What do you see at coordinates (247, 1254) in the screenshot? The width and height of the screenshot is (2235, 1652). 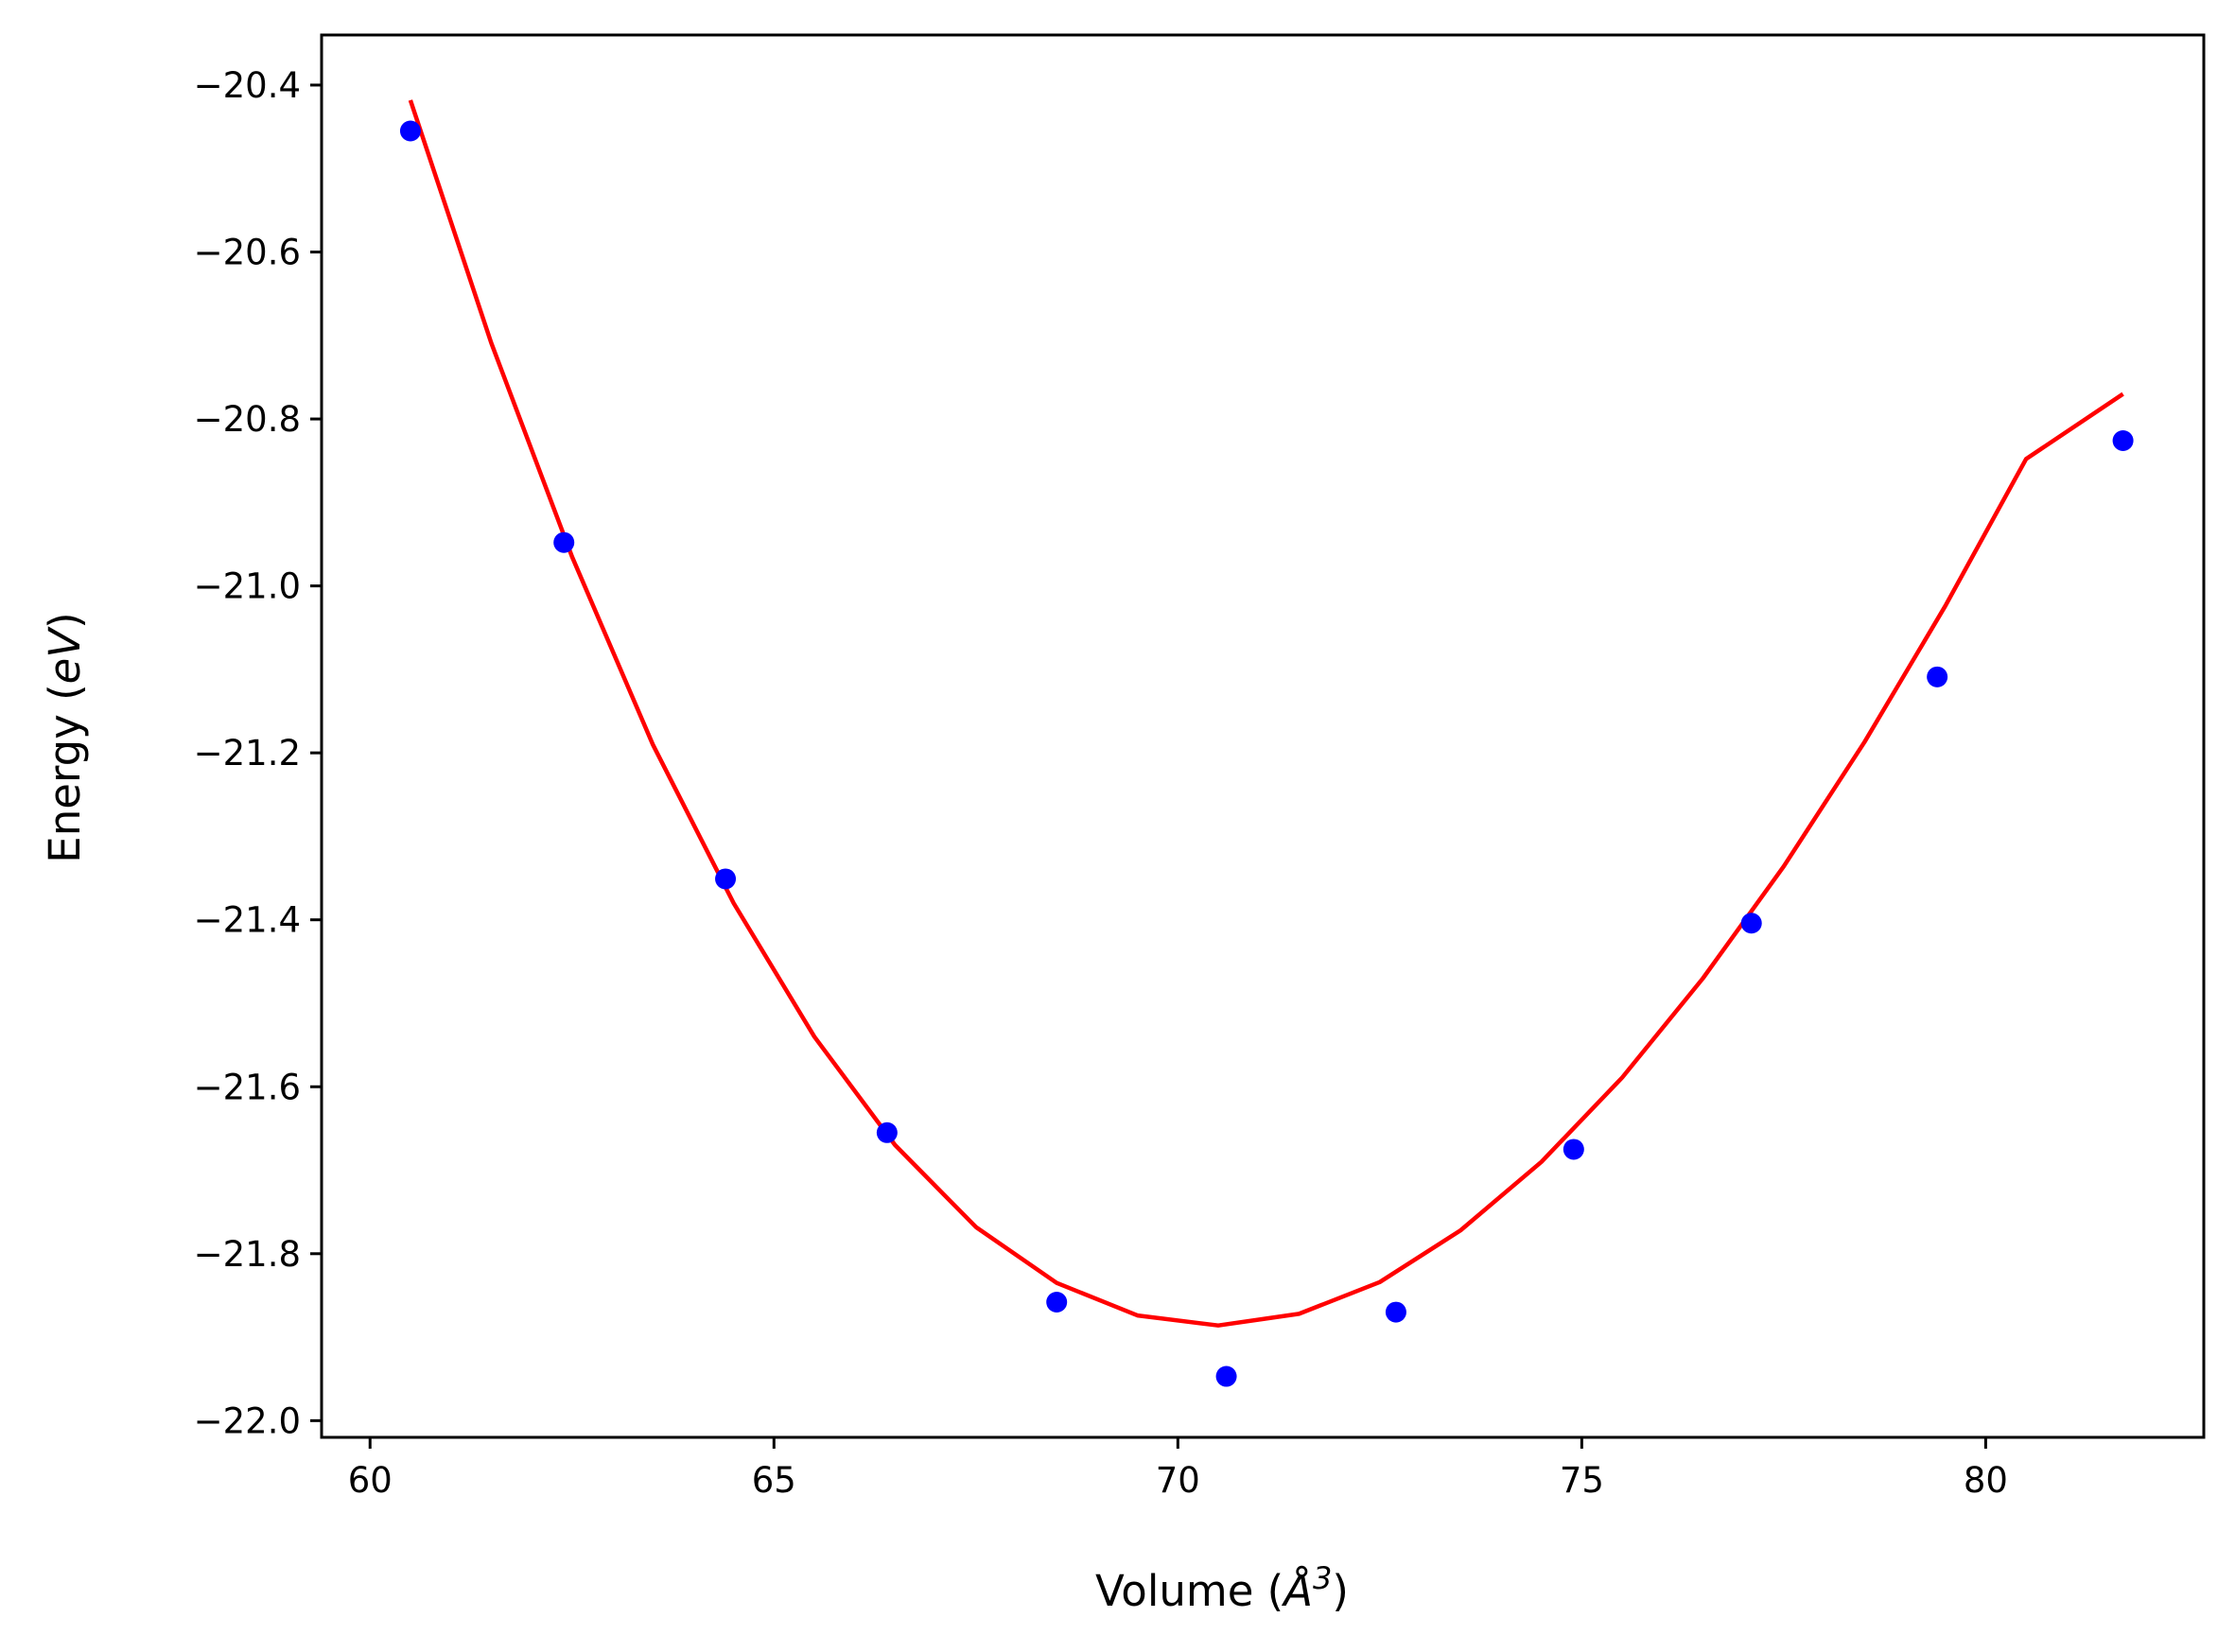 I see `y-tick-label: −21.8` at bounding box center [247, 1254].